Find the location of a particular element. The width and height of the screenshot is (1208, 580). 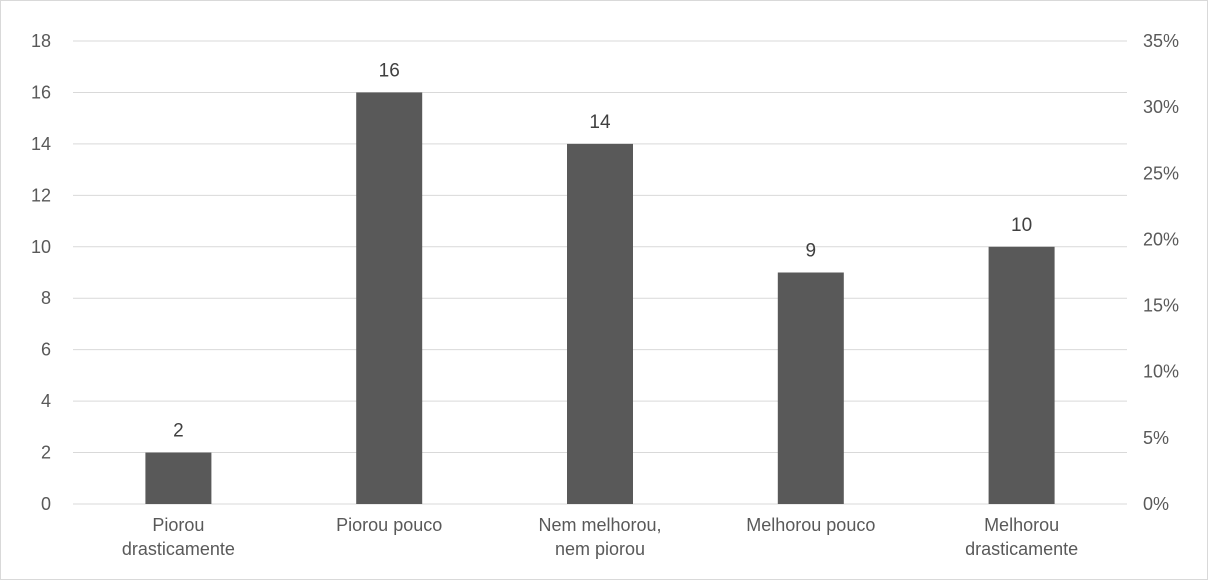

y-tick-label: 10 is located at coordinates (41, 247).